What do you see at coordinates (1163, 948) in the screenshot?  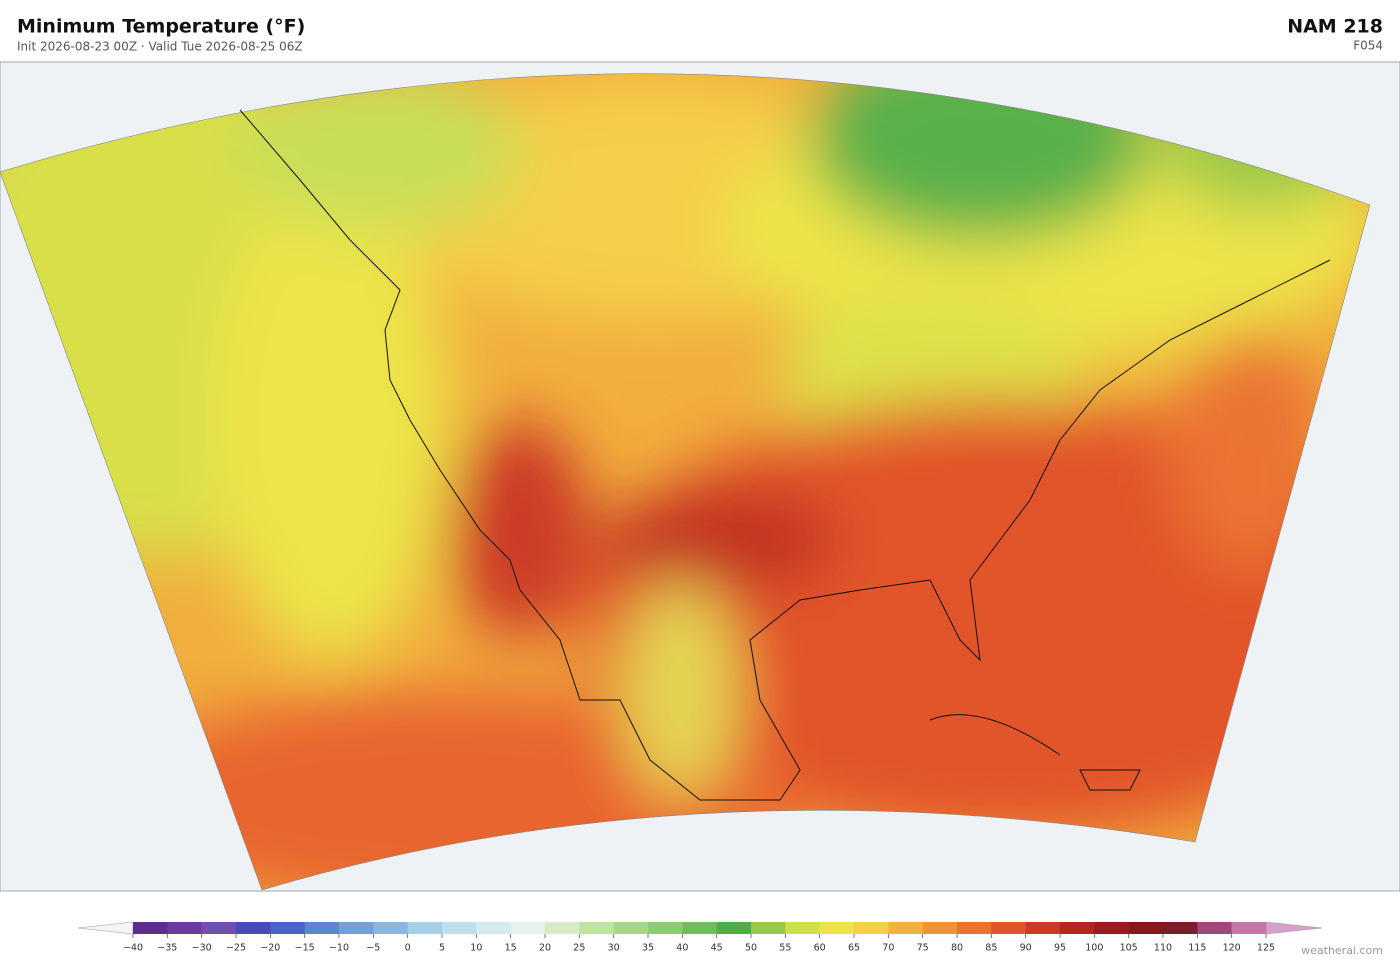 I see `colorbar-tick-label: 110` at bounding box center [1163, 948].